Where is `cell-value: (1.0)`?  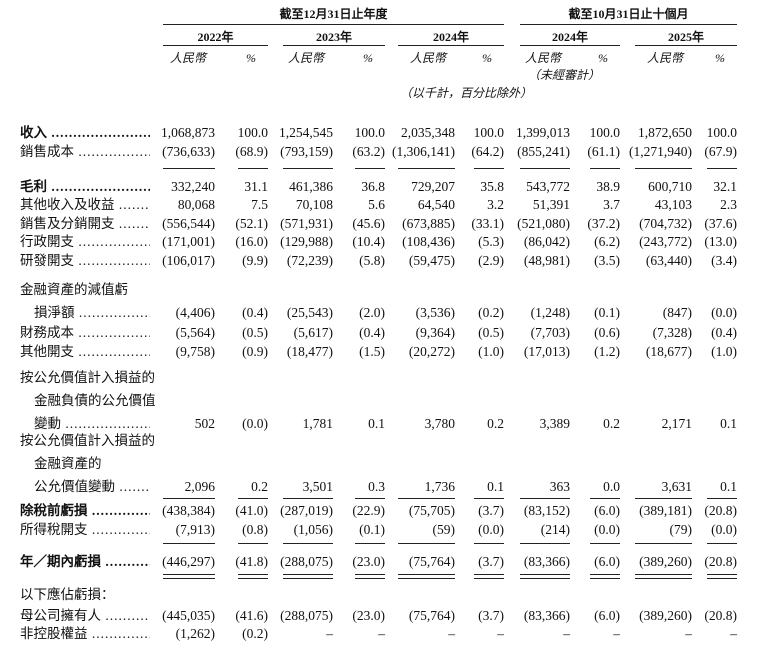
cell-value: (1.0) is located at coordinates (724, 351).